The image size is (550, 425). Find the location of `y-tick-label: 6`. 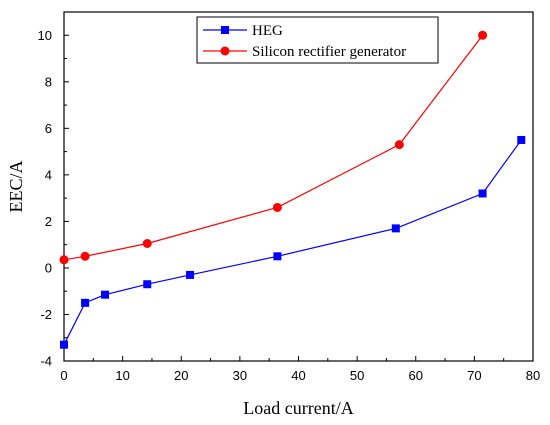

y-tick-label: 6 is located at coordinates (48, 128).